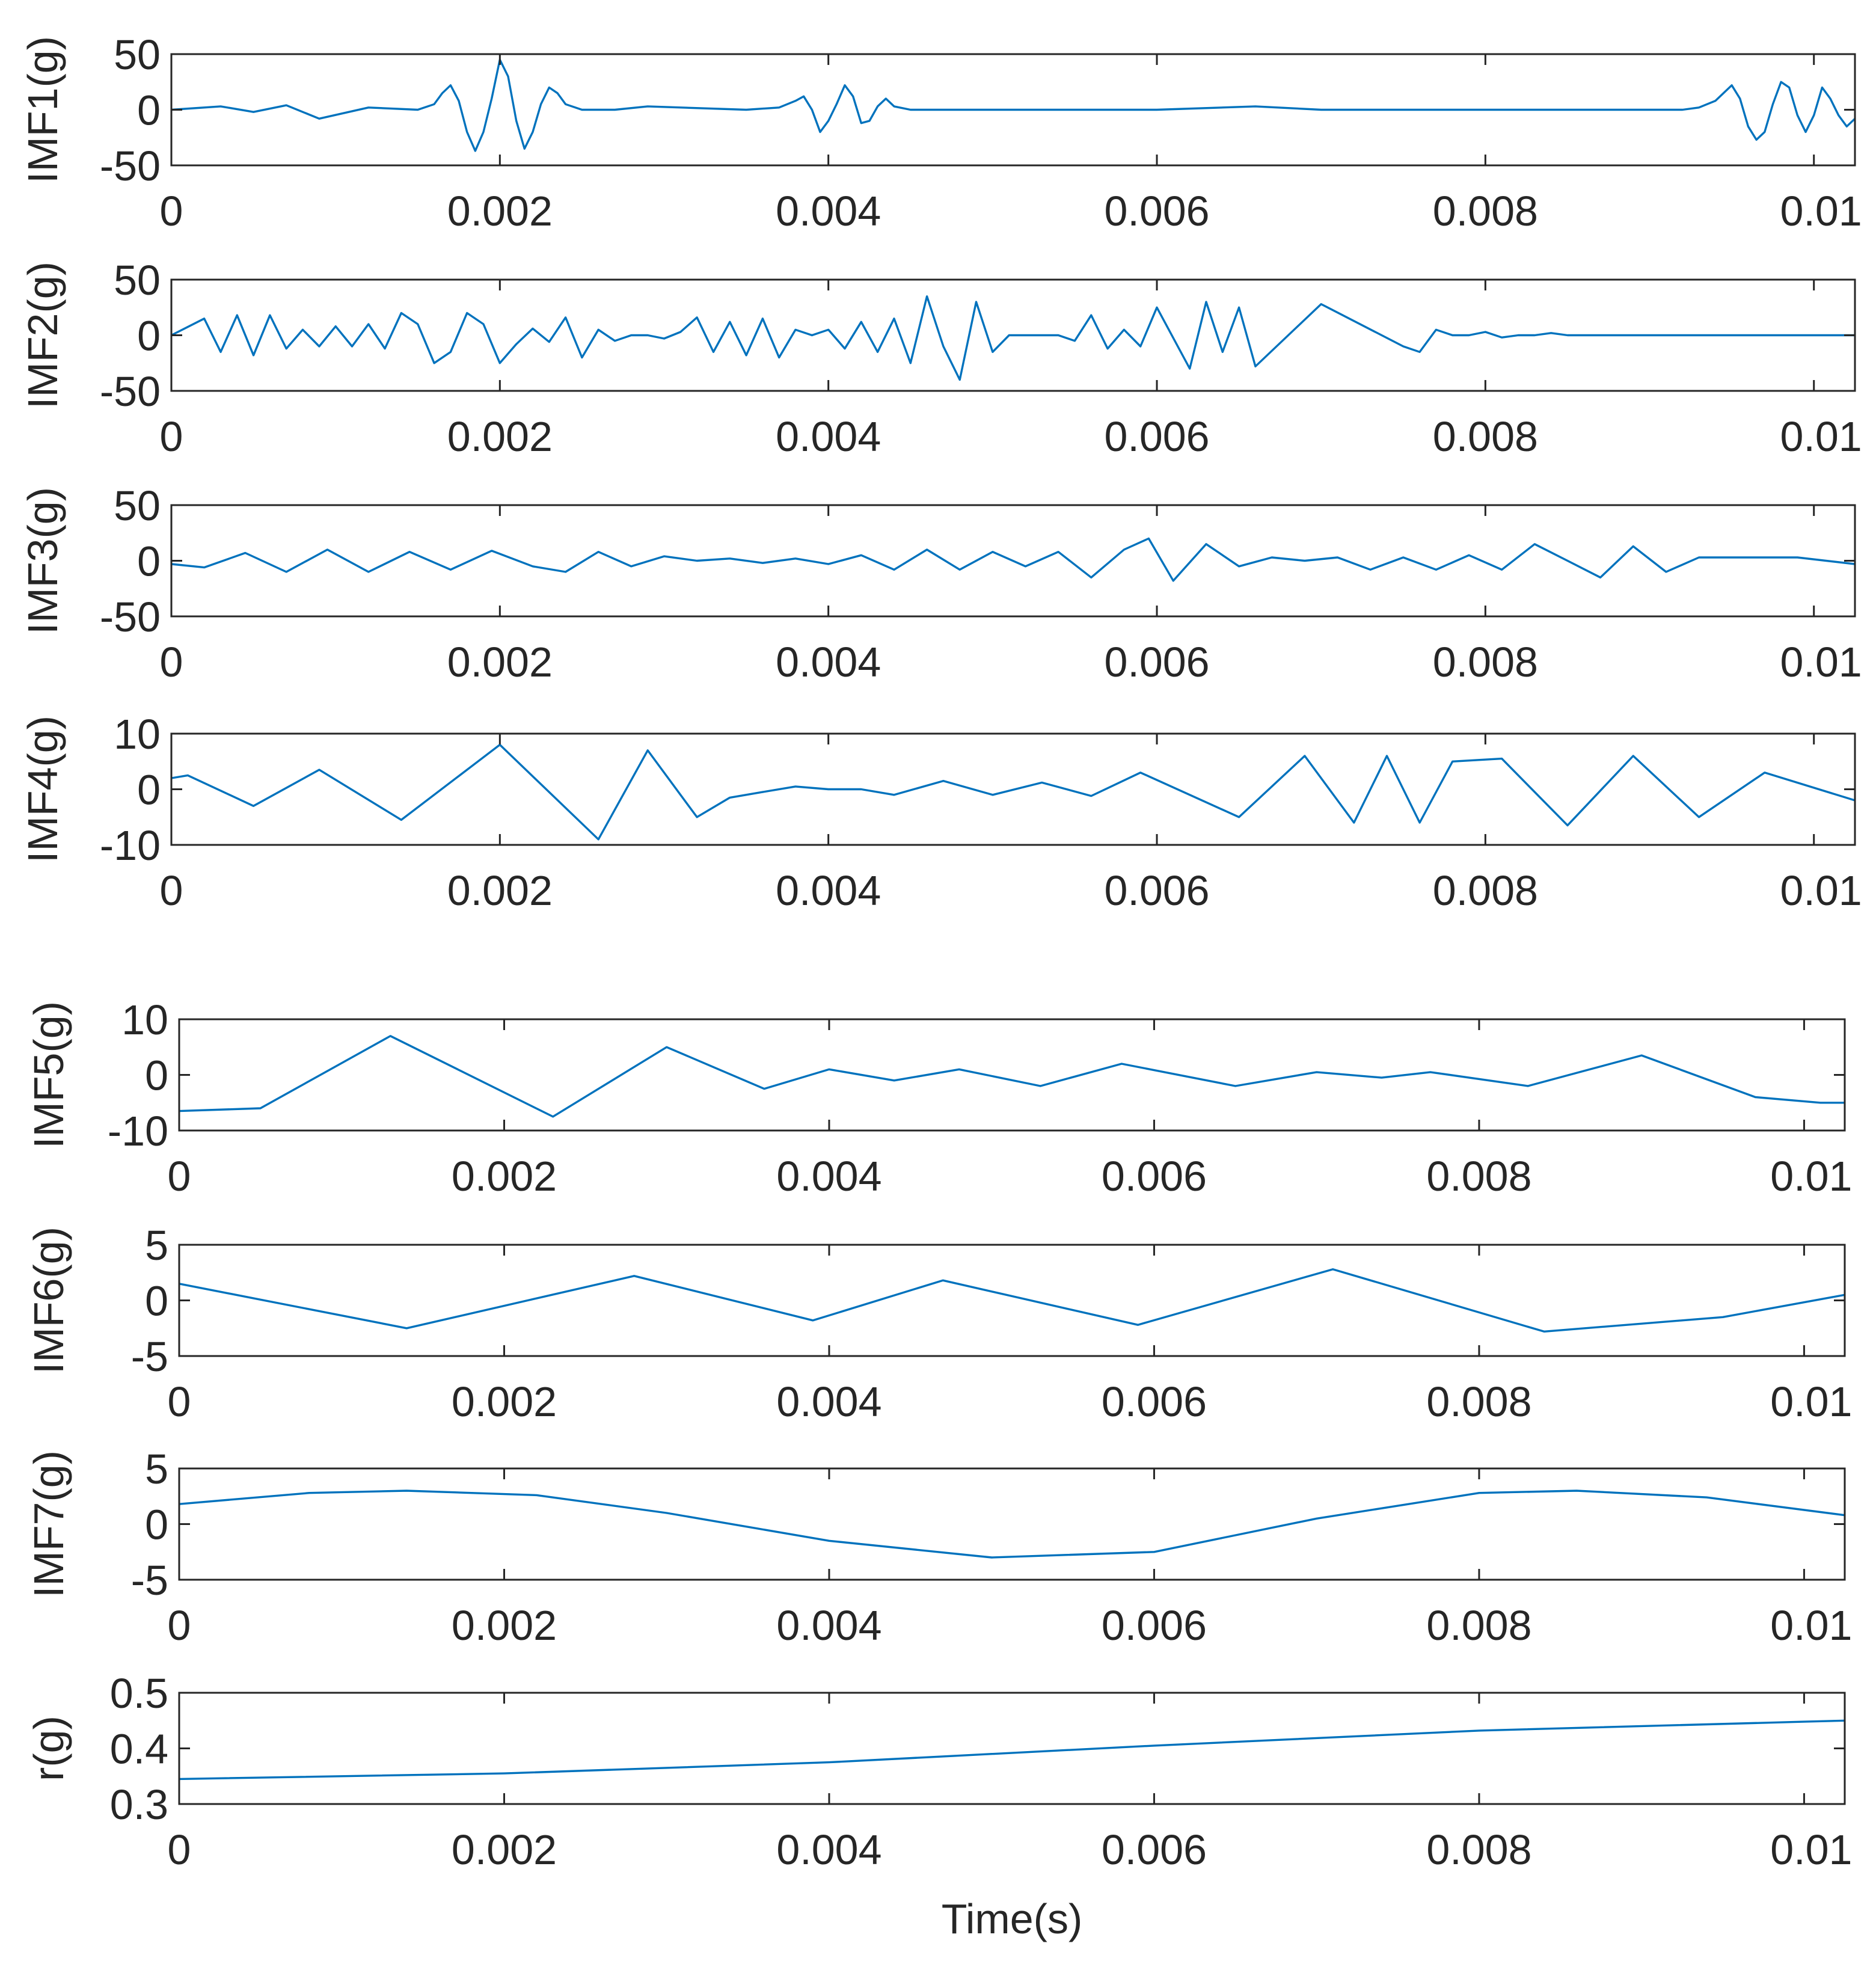 The height and width of the screenshot is (1976, 1876). Describe the element at coordinates (1012, 1918) in the screenshot. I see `x-axis-label: Time(s)` at that location.